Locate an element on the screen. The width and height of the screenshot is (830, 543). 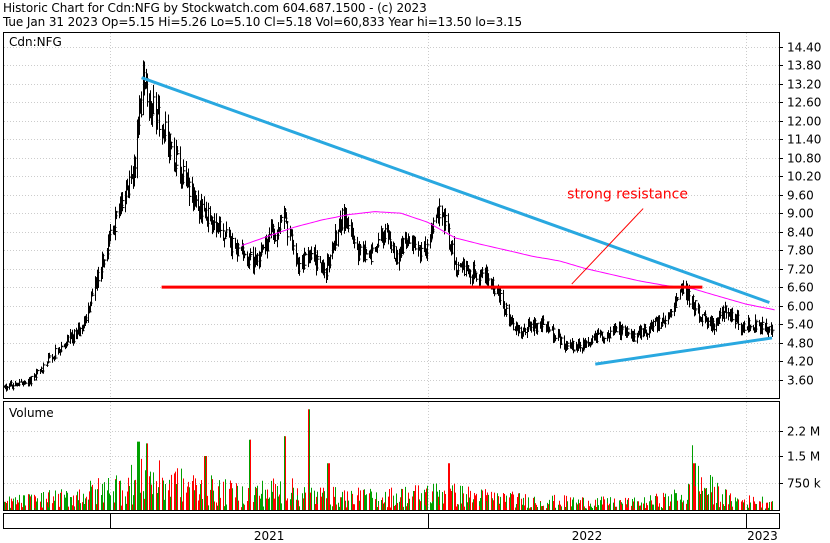
price-tick-label: 13.80 is located at coordinates (804, 66).